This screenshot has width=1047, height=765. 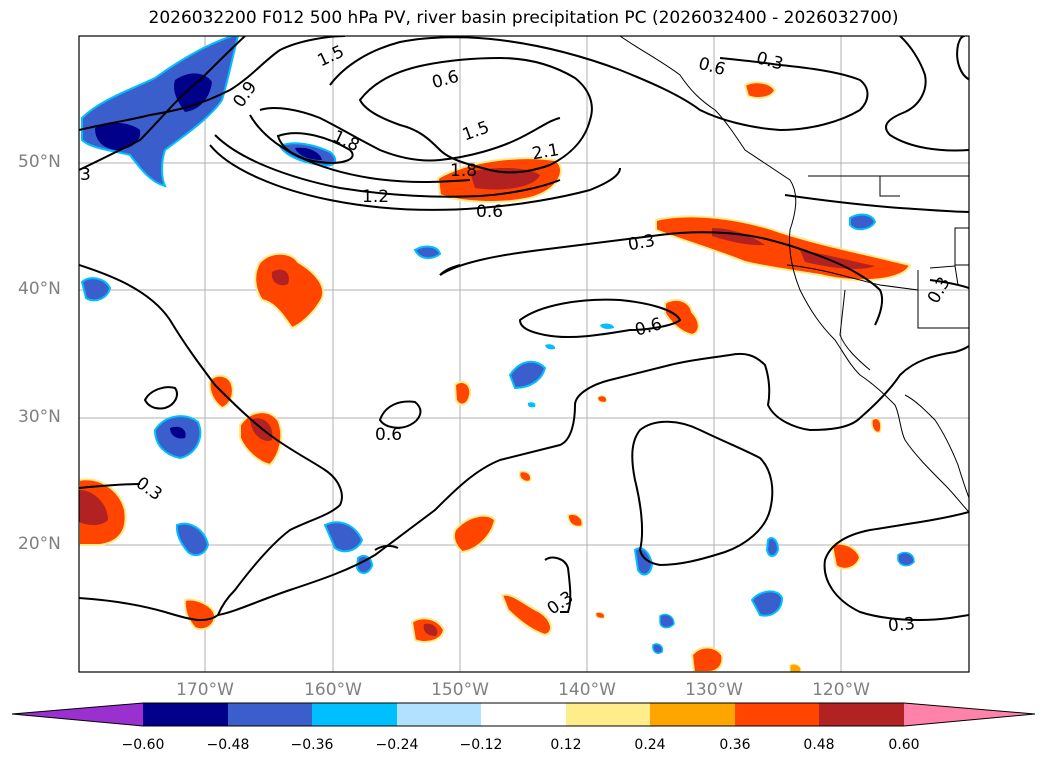 I want to click on colorbar-outline, so click(x=523, y=714).